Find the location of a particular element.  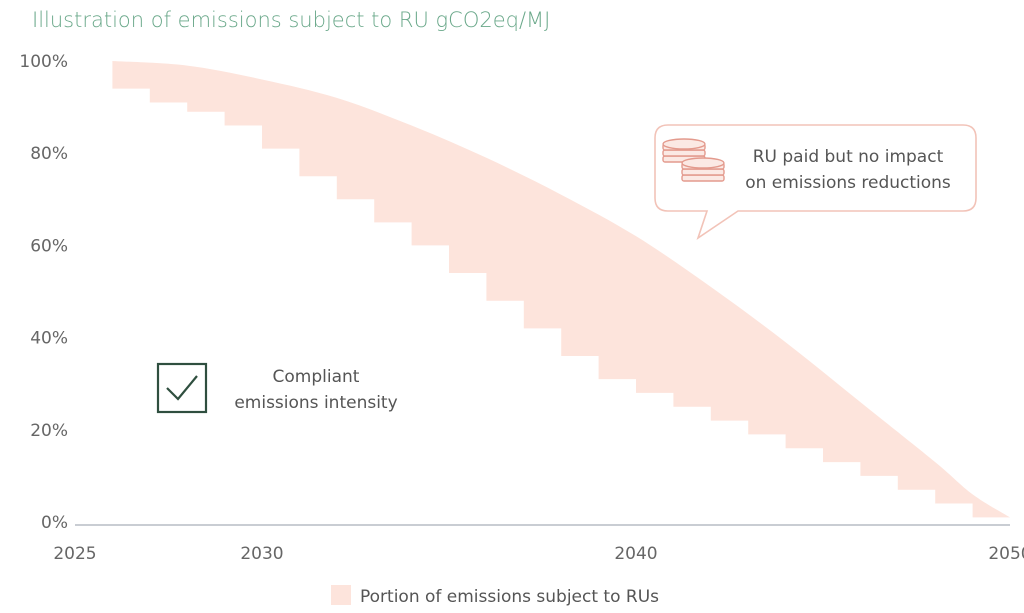

ru-paid-label-line-2: on emissions reductions is located at coordinates (848, 183).